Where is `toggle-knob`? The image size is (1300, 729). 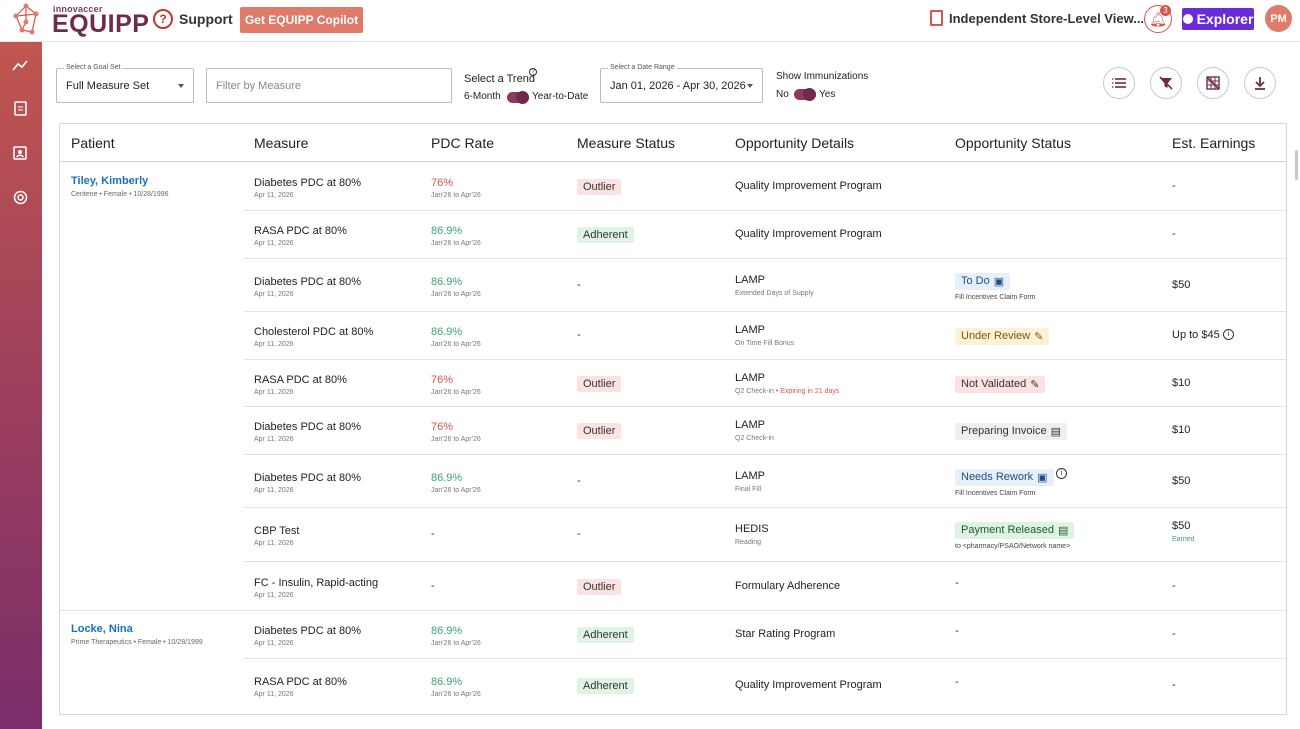 toggle-knob is located at coordinates (522, 97).